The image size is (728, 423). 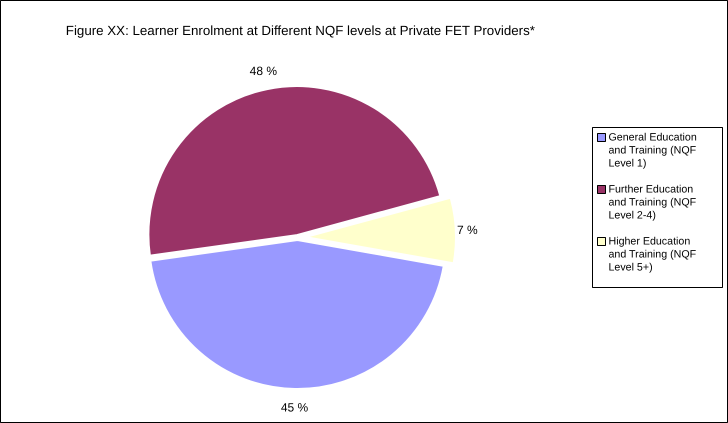 What do you see at coordinates (300, 30) in the screenshot?
I see `chart-title: Figure XX: Learner Enrolment at Different NQF levels at Private FET Providers*` at bounding box center [300, 30].